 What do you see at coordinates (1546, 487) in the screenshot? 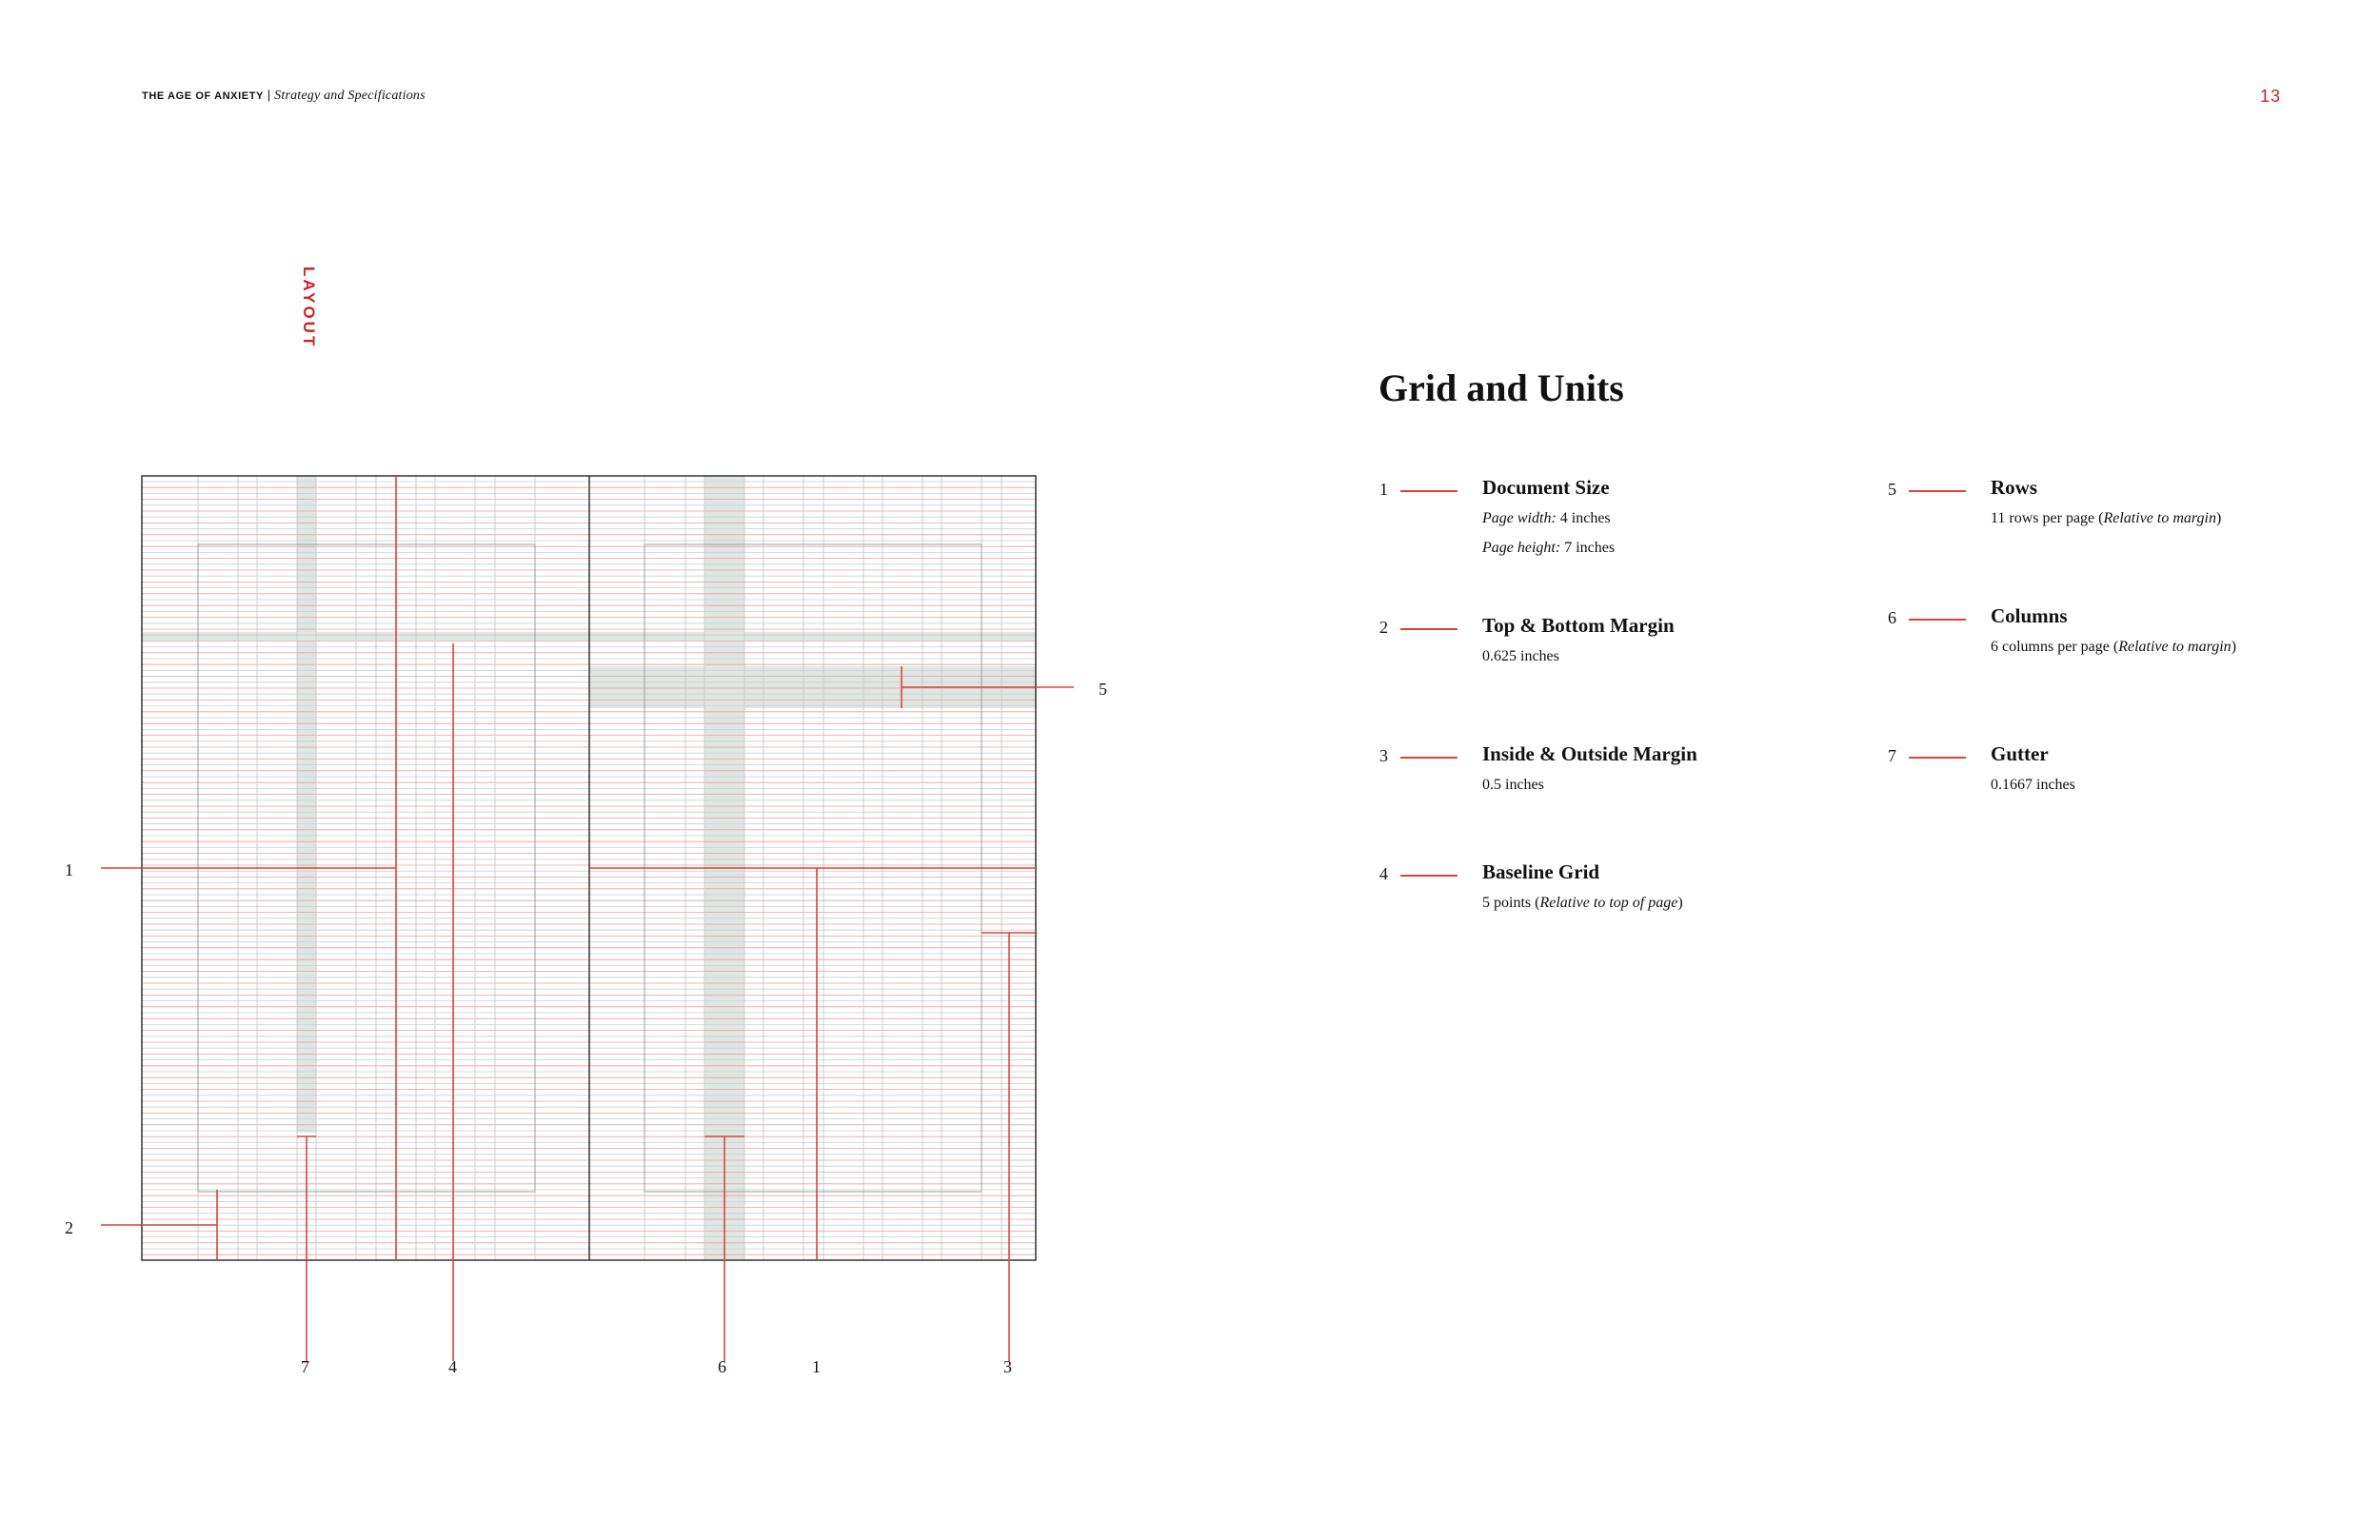
I see `spec-name: Document Size` at bounding box center [1546, 487].